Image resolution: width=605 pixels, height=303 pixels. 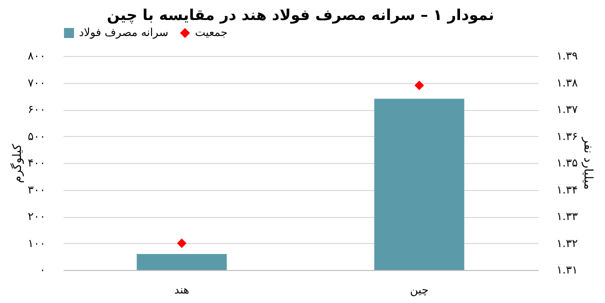 I want to click on y2-tick-label: ۱.۳۴, so click(x=567, y=189).